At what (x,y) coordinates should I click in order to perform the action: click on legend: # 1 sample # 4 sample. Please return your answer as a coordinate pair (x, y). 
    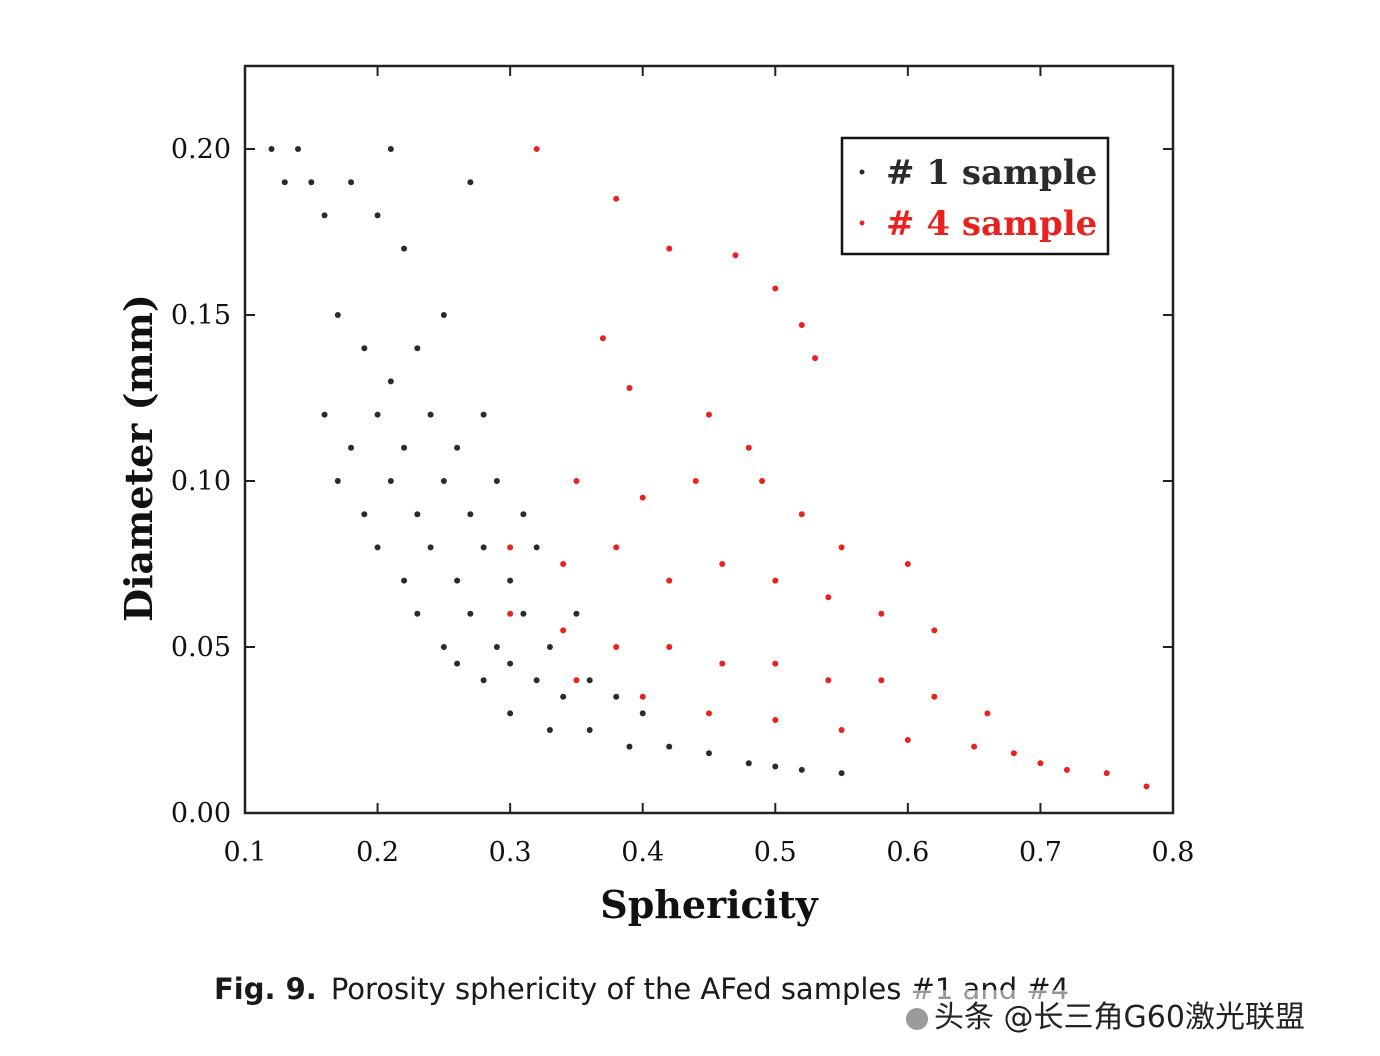
    Looking at the image, I should click on (975, 196).